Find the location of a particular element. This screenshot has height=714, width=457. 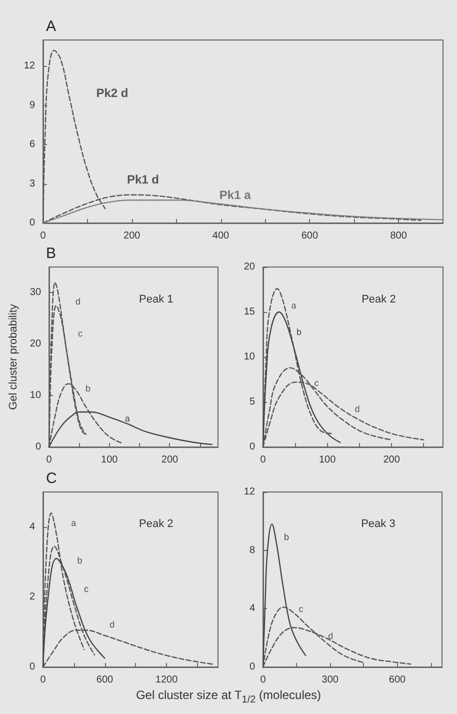

text: Peak 1 is located at coordinates (156, 299).